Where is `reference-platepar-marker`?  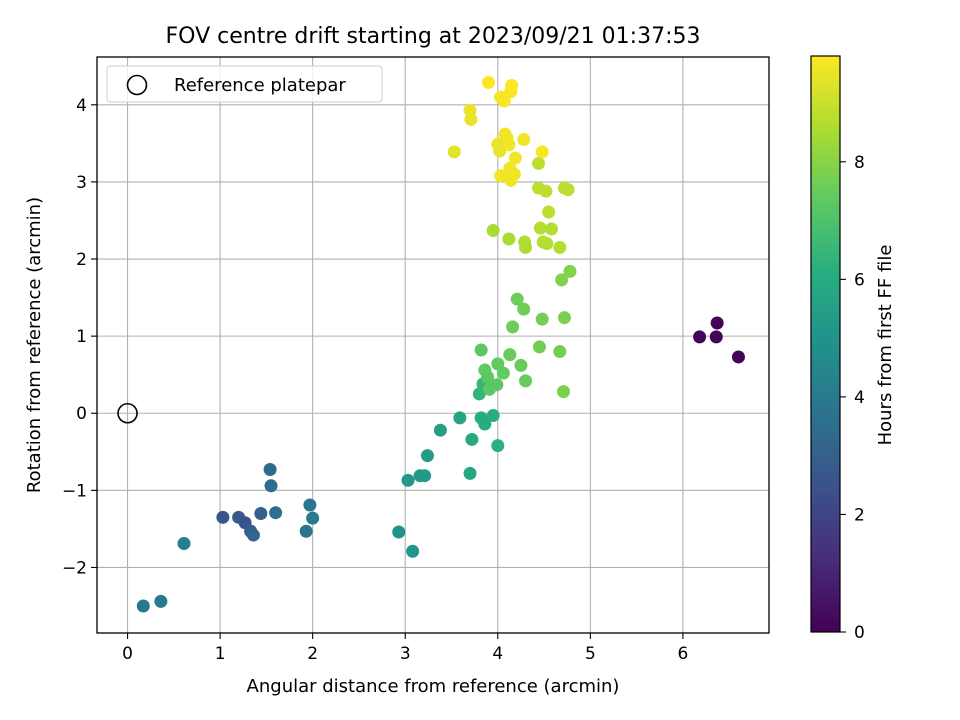 reference-platepar-marker is located at coordinates (127, 413).